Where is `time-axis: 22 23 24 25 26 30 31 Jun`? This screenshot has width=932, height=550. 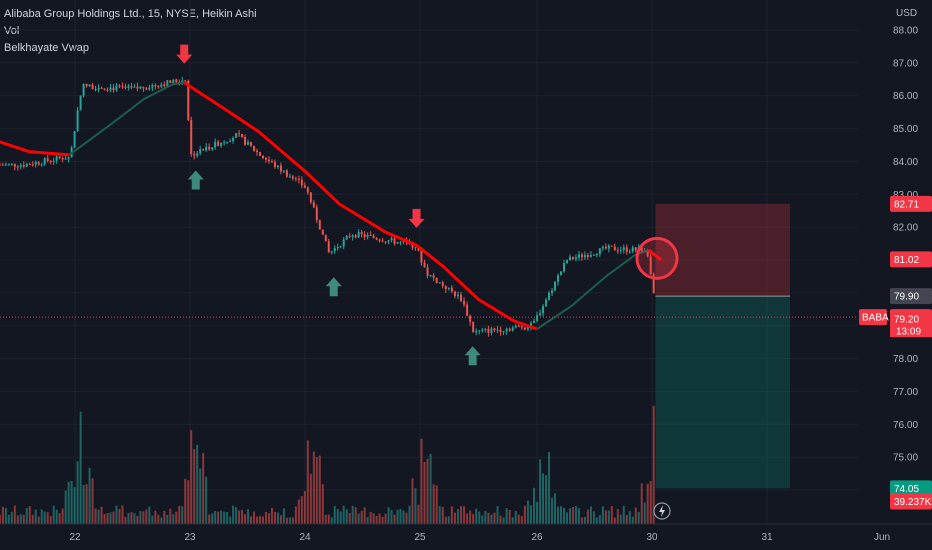
time-axis: 22 23 24 25 26 30 31 Jun is located at coordinates (466, 536).